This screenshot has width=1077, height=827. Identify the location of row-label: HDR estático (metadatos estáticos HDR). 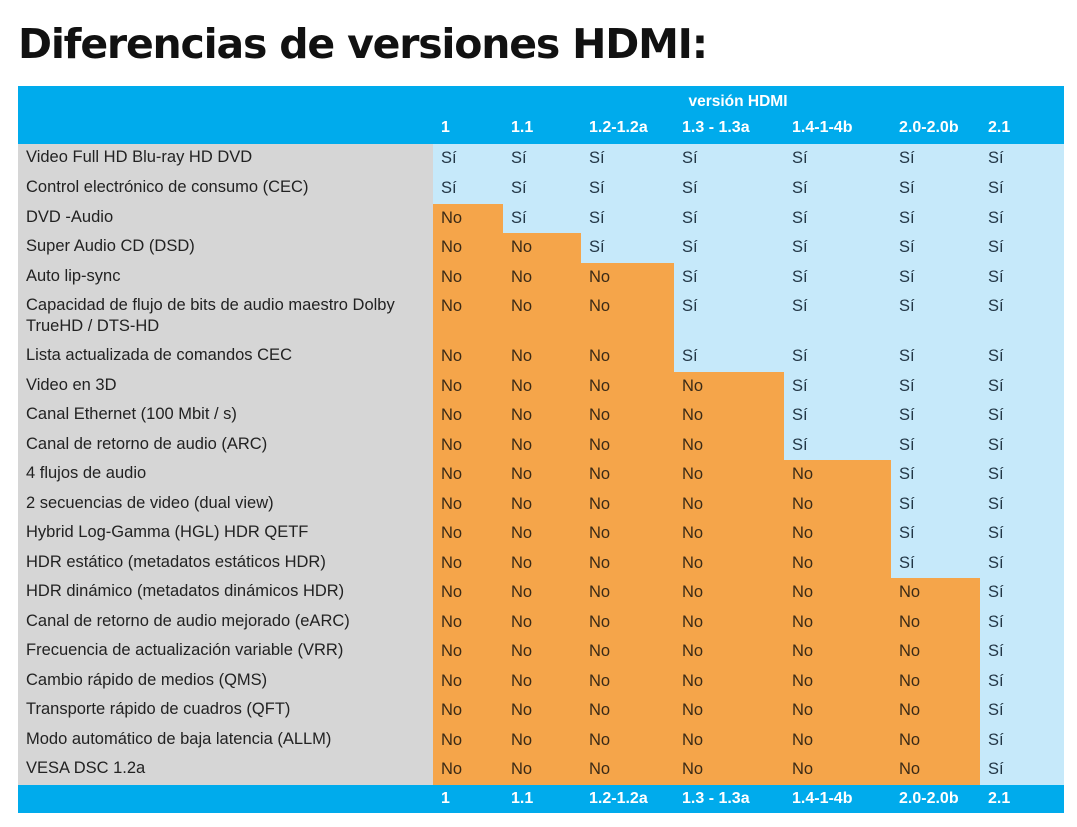
(176, 562).